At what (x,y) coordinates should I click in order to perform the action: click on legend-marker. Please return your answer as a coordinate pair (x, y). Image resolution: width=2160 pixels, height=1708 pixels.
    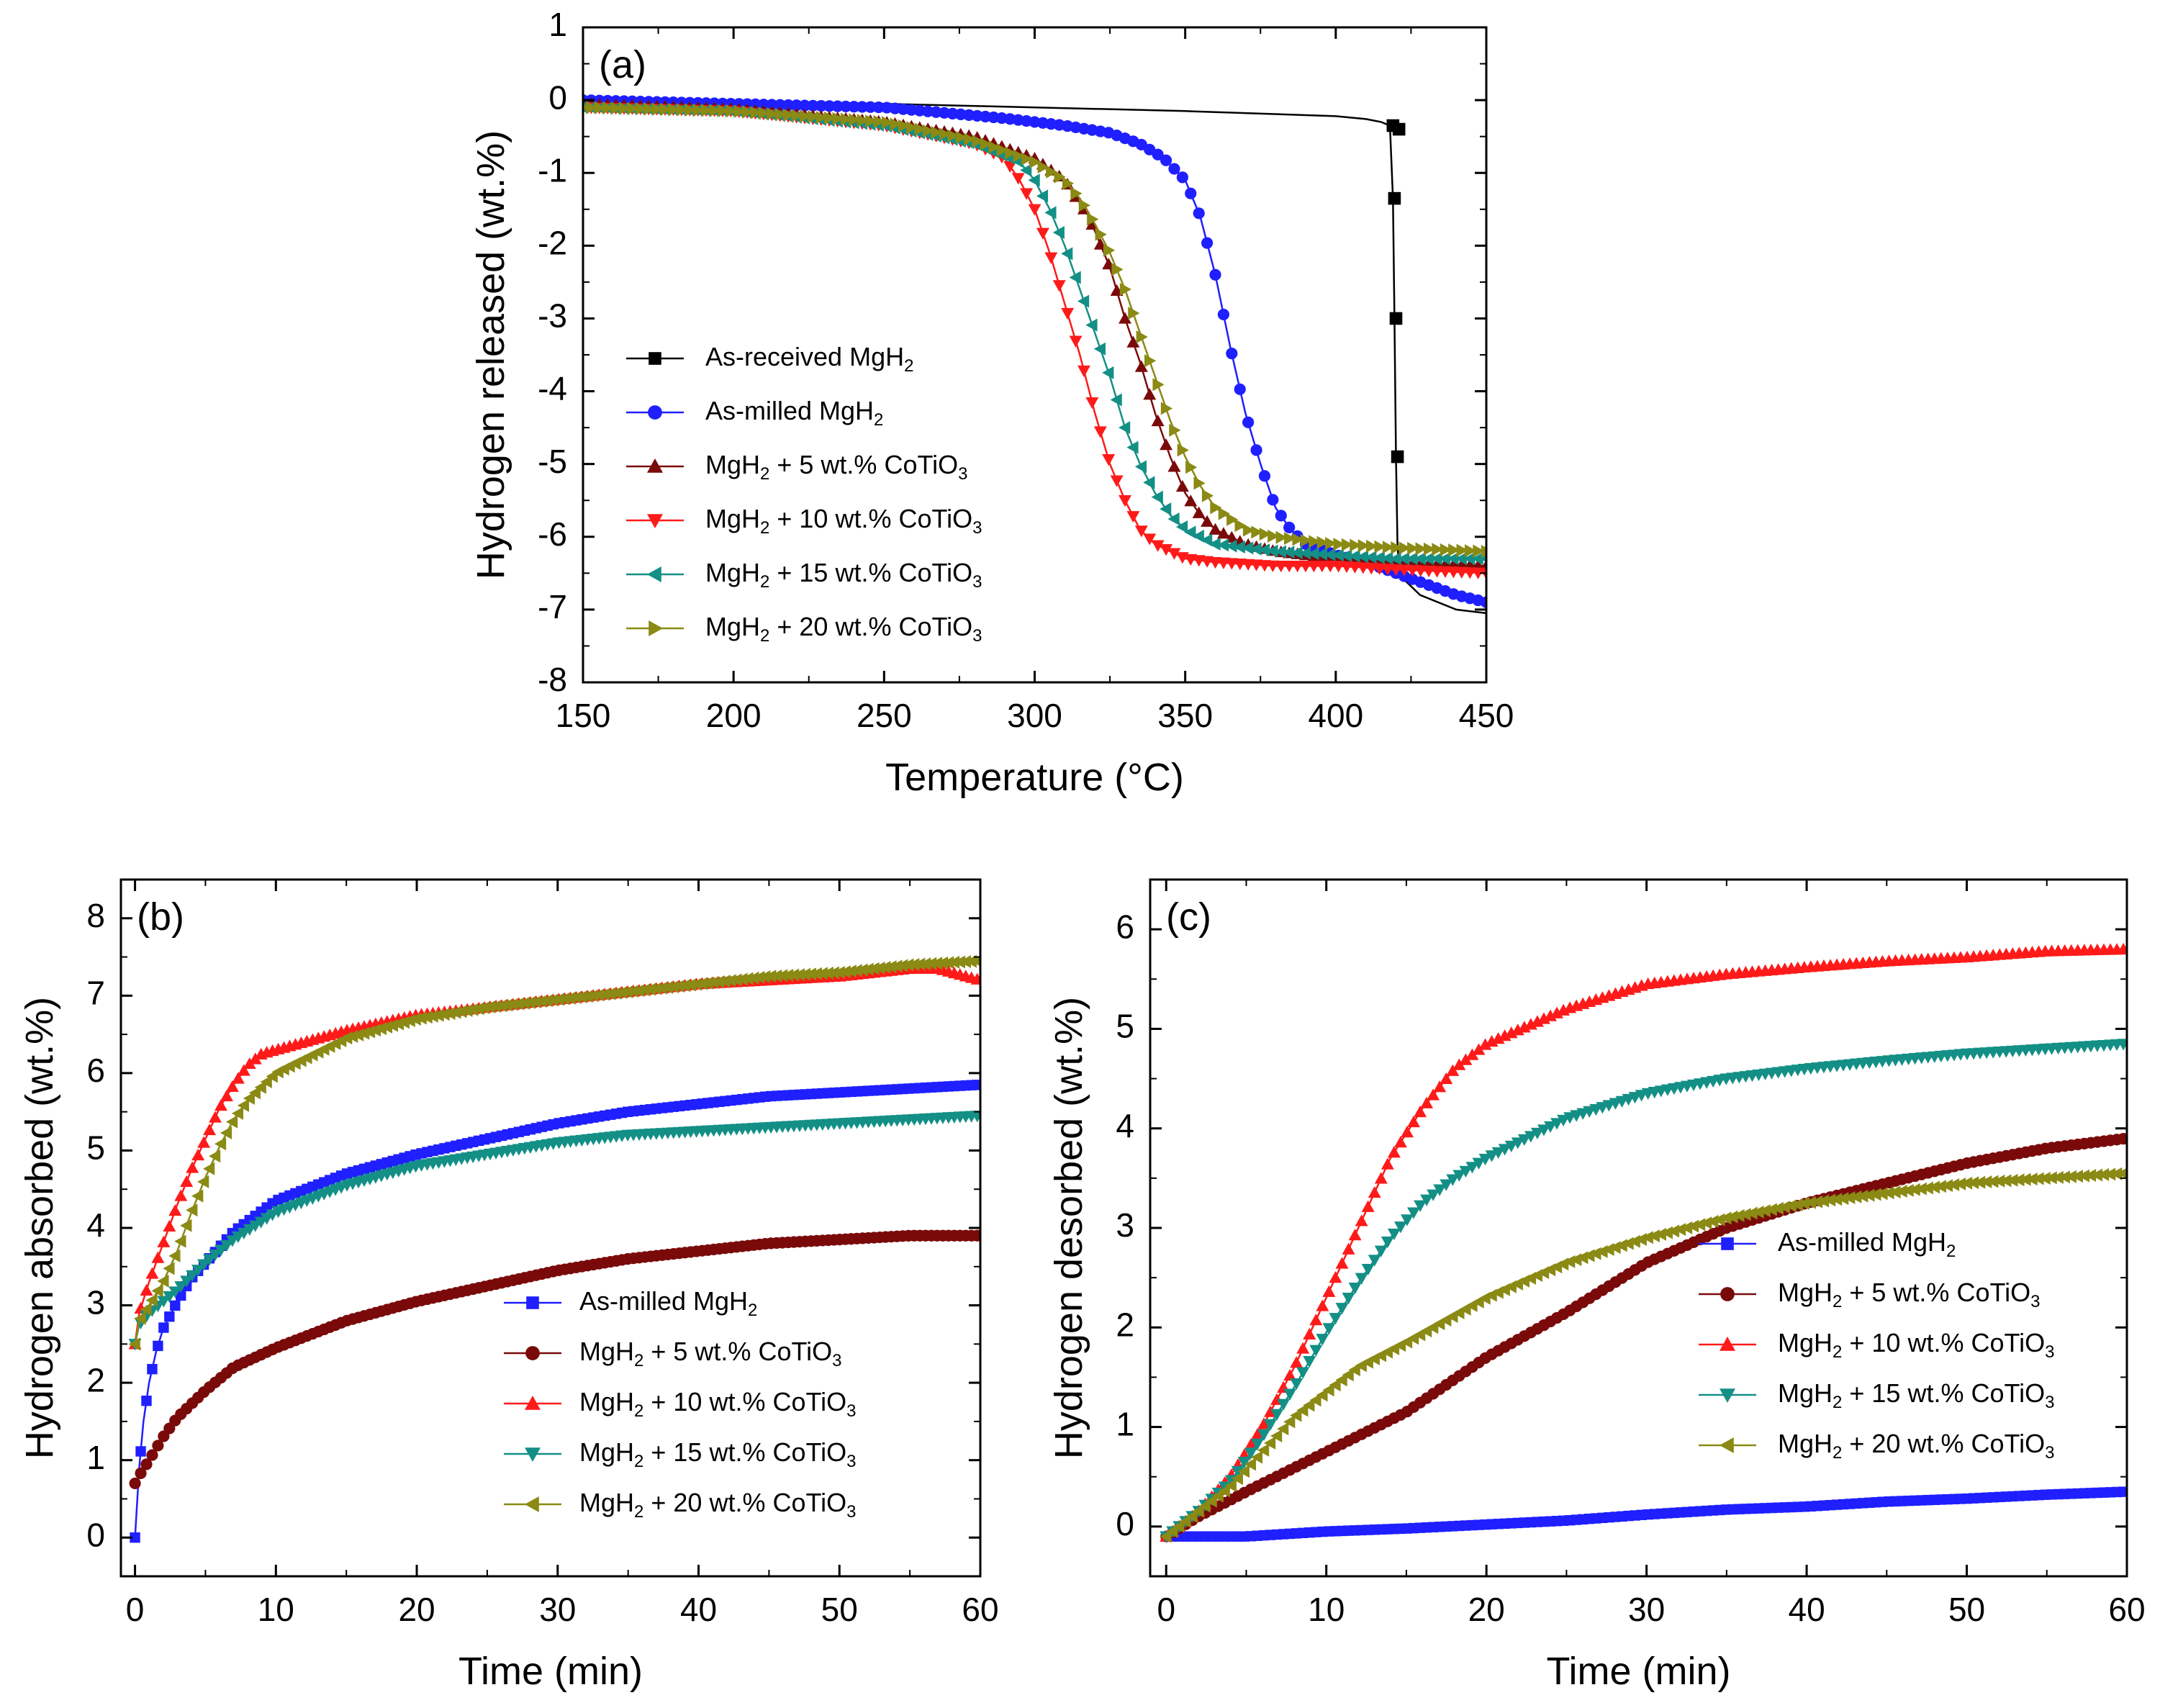
    Looking at the image, I should click on (655, 521).